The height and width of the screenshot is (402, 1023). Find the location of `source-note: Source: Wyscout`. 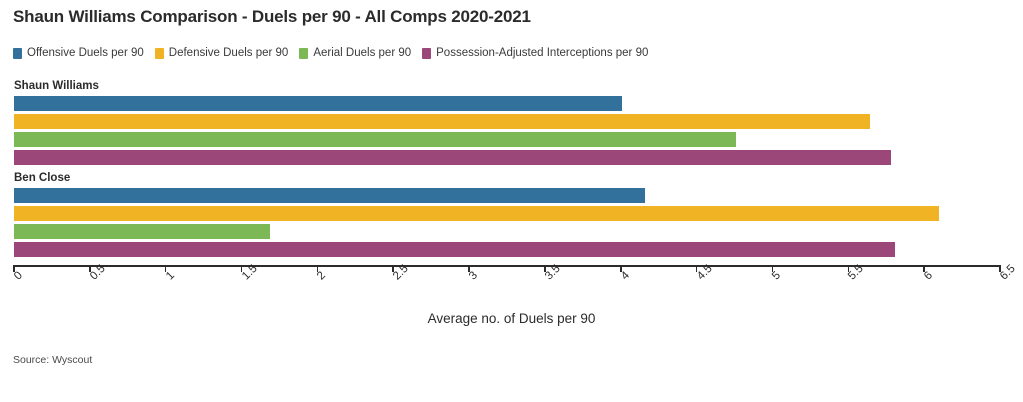

source-note: Source: Wyscout is located at coordinates (53, 360).